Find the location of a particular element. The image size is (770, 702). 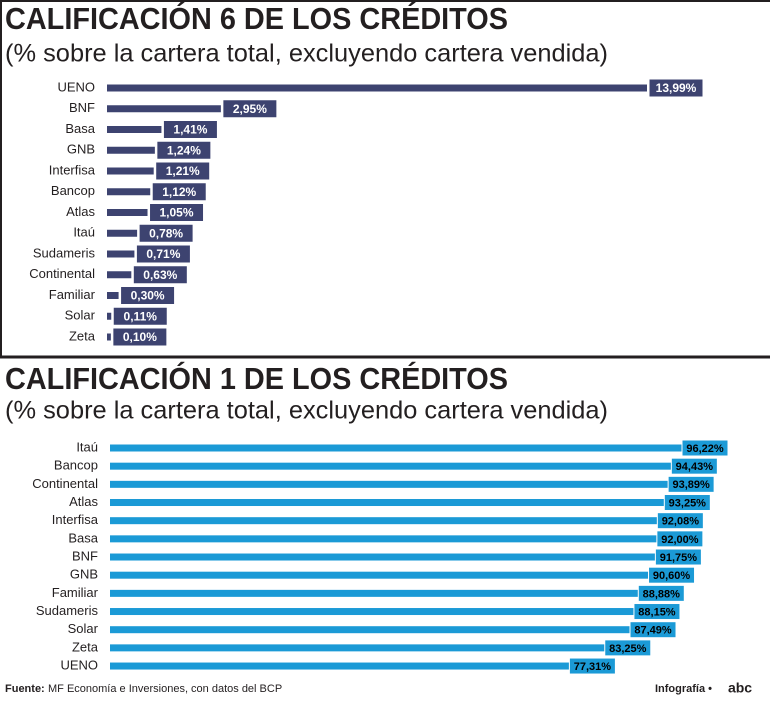

value-label: 1,21% is located at coordinates (183, 171).